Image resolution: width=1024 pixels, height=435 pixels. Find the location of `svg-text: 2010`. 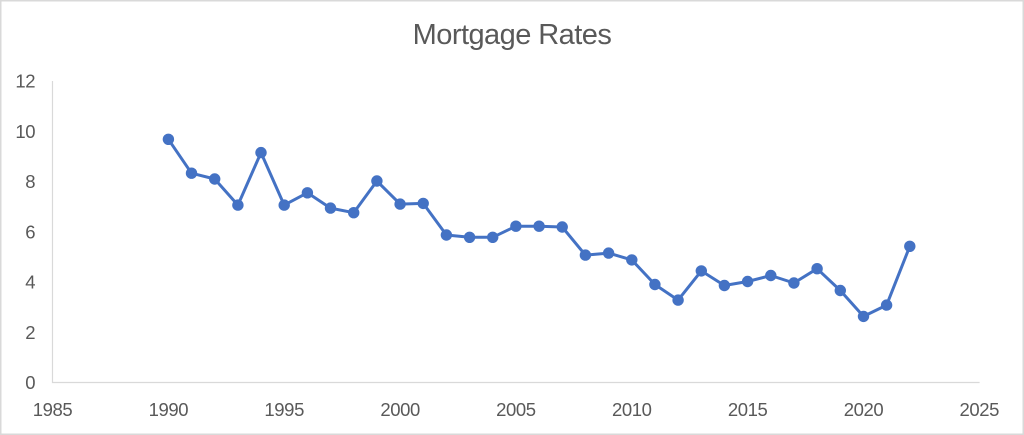

svg-text: 2010 is located at coordinates (632, 409).